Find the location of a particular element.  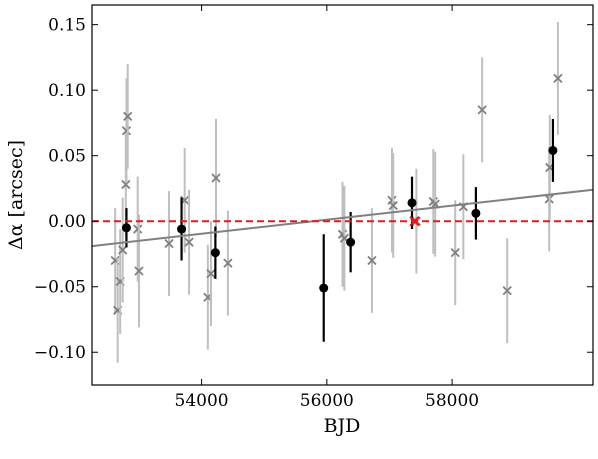

x-tick-label: 58000 is located at coordinates (452, 401).